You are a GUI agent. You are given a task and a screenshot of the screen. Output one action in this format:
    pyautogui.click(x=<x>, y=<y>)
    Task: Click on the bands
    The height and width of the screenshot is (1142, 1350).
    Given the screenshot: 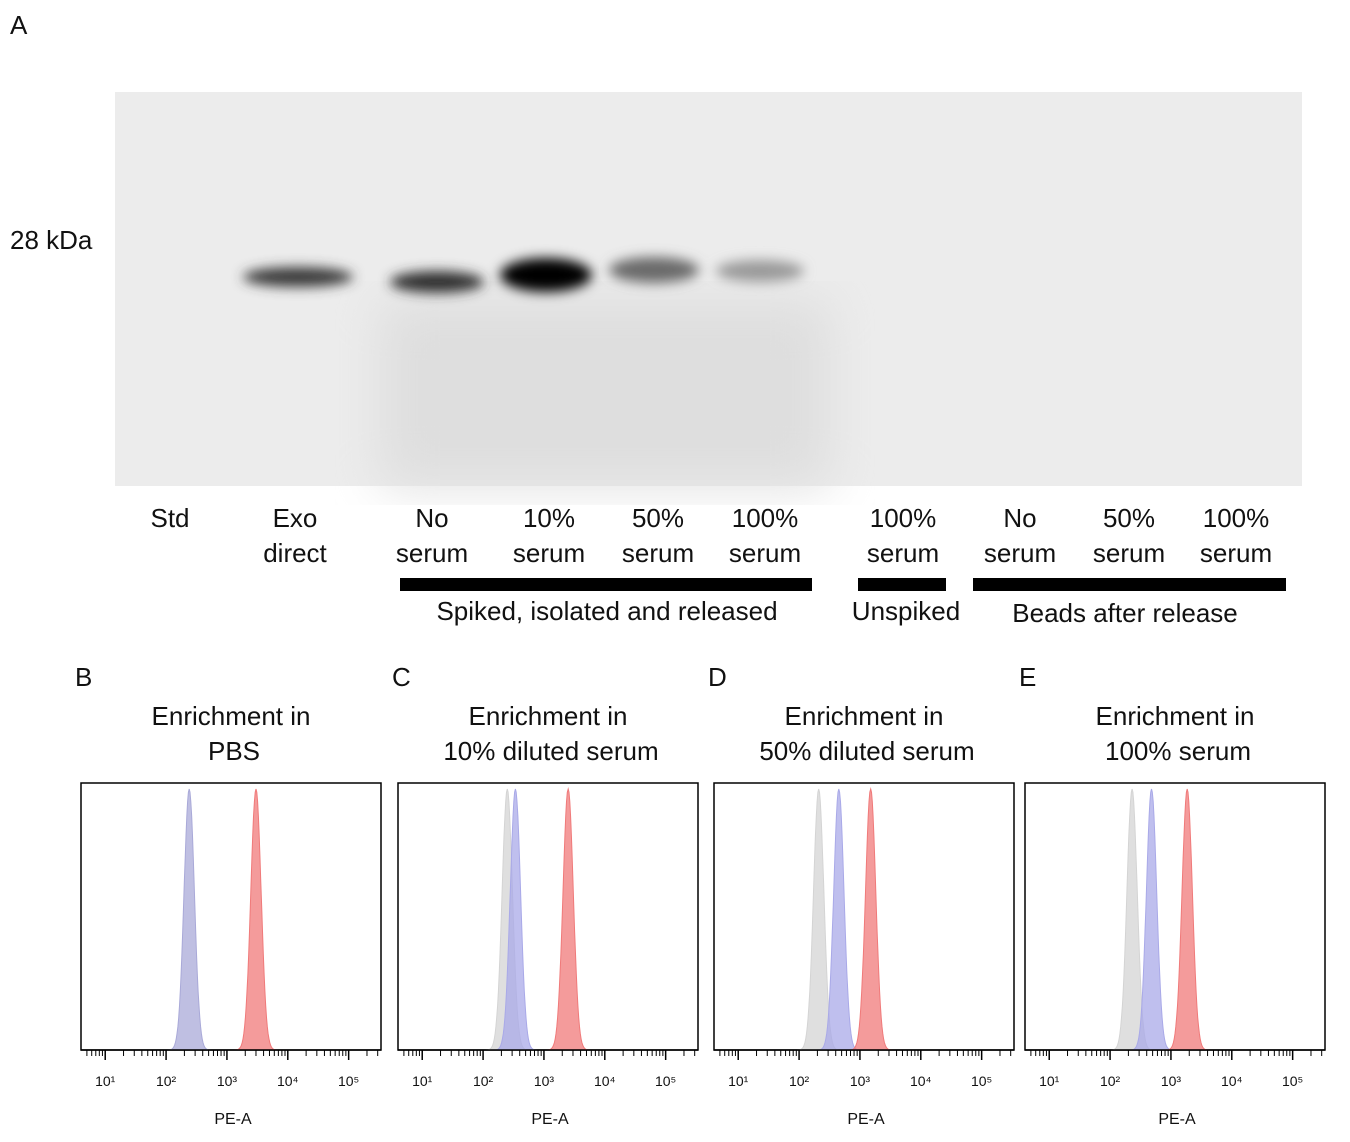 What is the action you would take?
    pyautogui.click(x=523, y=275)
    